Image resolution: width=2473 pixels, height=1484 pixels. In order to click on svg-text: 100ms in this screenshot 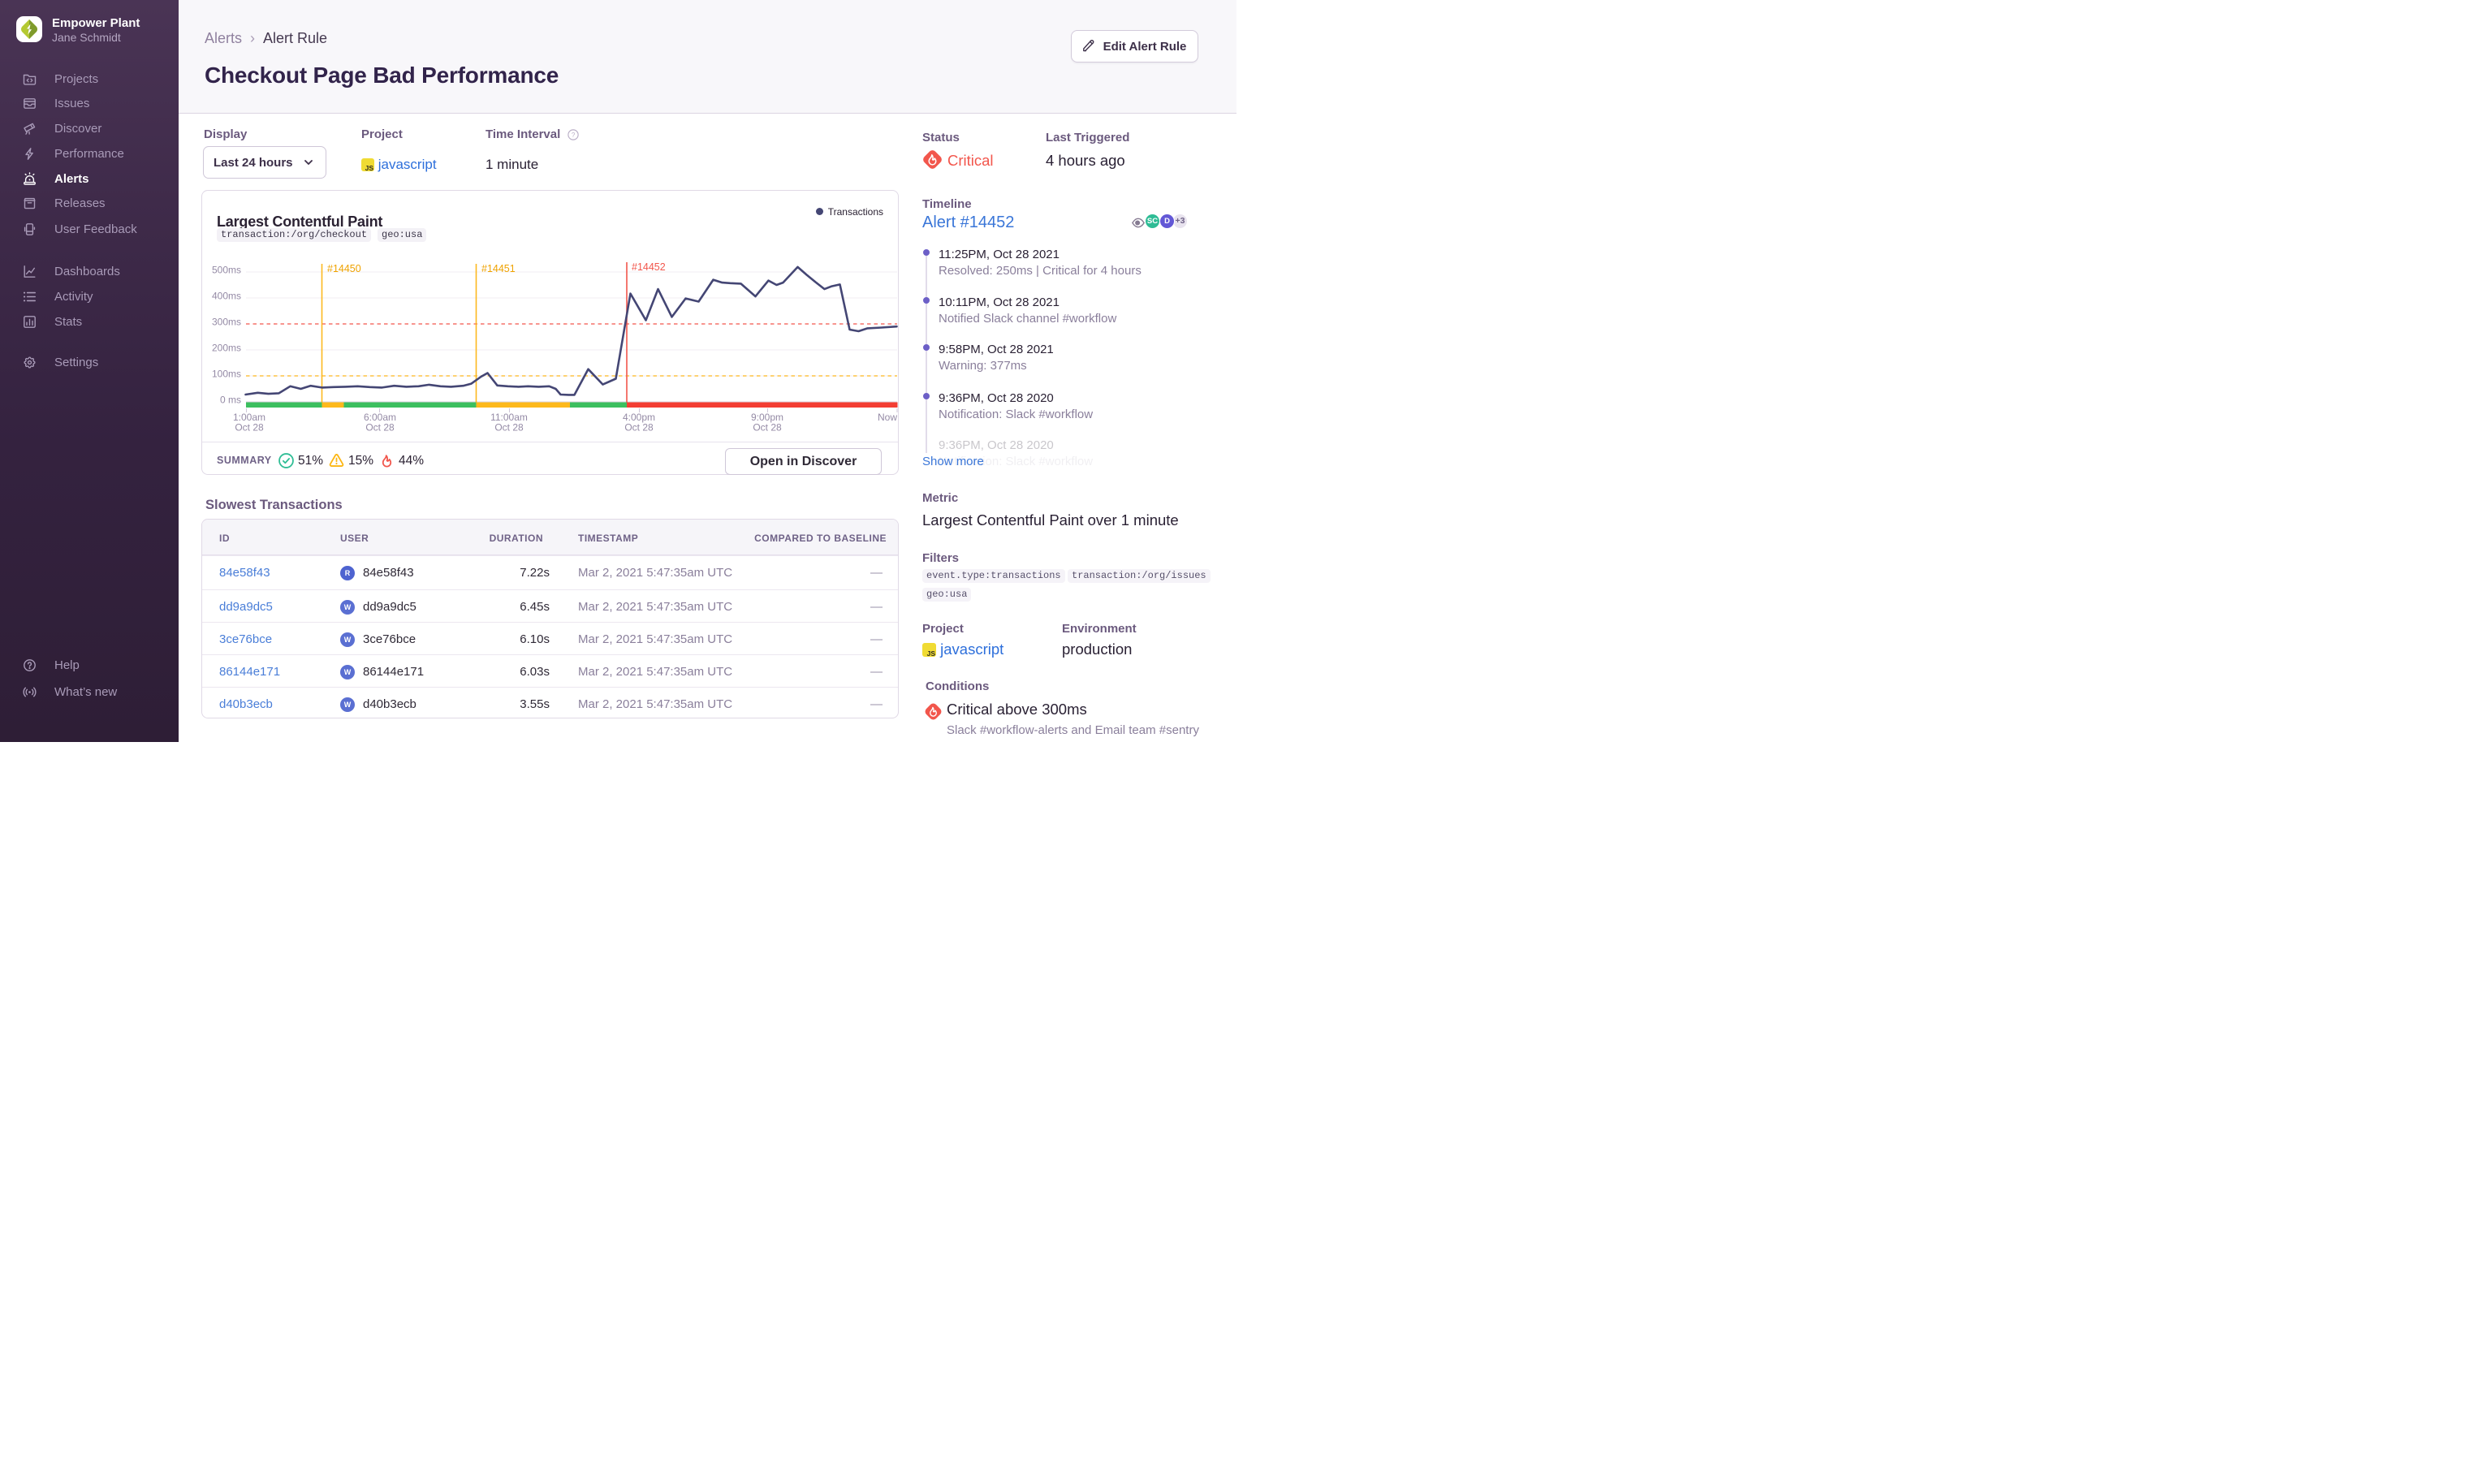, I will do `click(227, 374)`.